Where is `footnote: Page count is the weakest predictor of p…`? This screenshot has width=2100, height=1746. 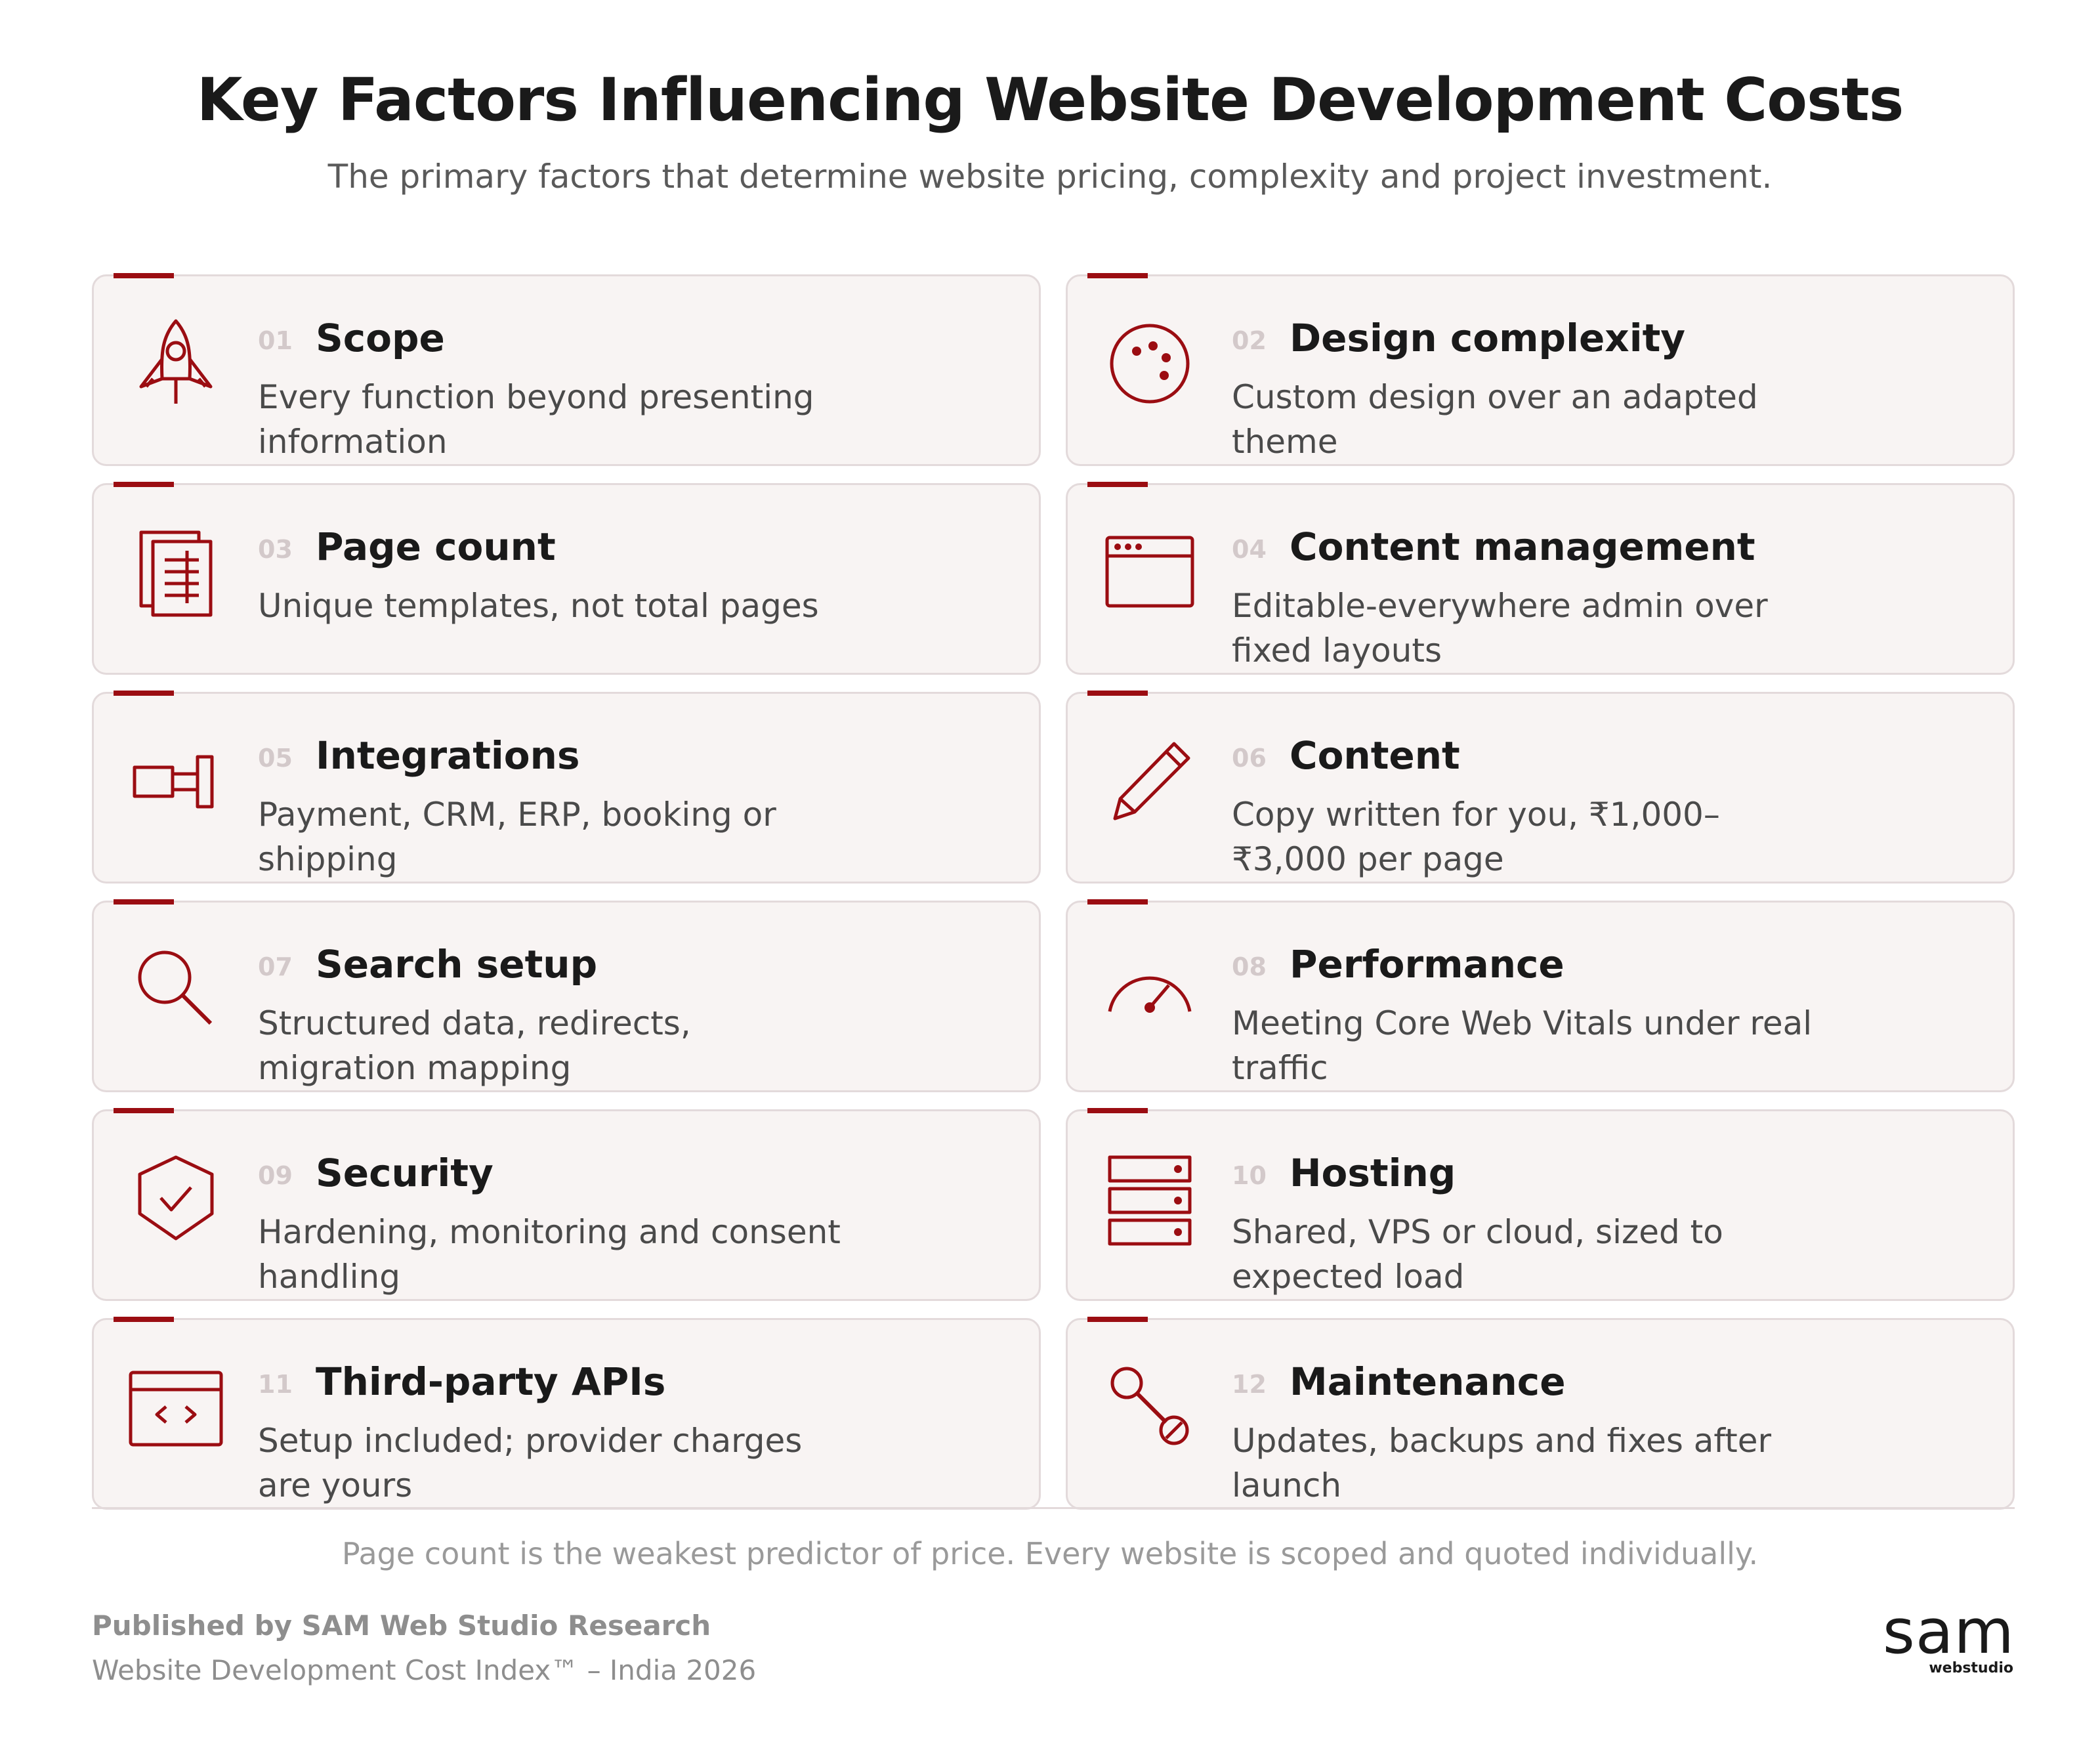 footnote: Page count is the weakest predictor of p… is located at coordinates (1050, 1553).